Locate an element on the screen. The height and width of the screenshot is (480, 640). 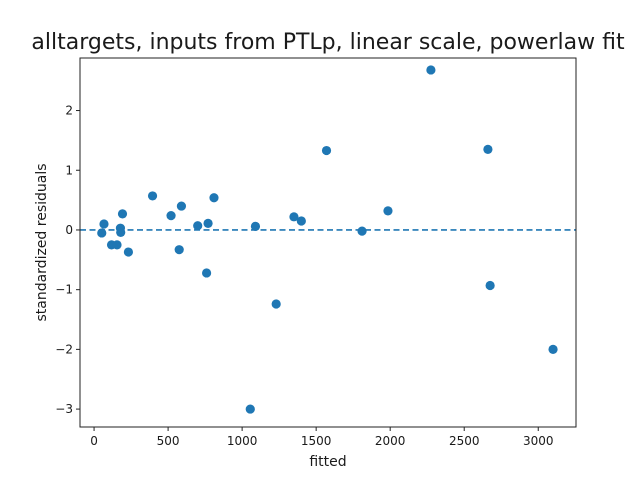
x-axis: 0 500 1000 1500 2000 2500 3000 is located at coordinates (322, 437).